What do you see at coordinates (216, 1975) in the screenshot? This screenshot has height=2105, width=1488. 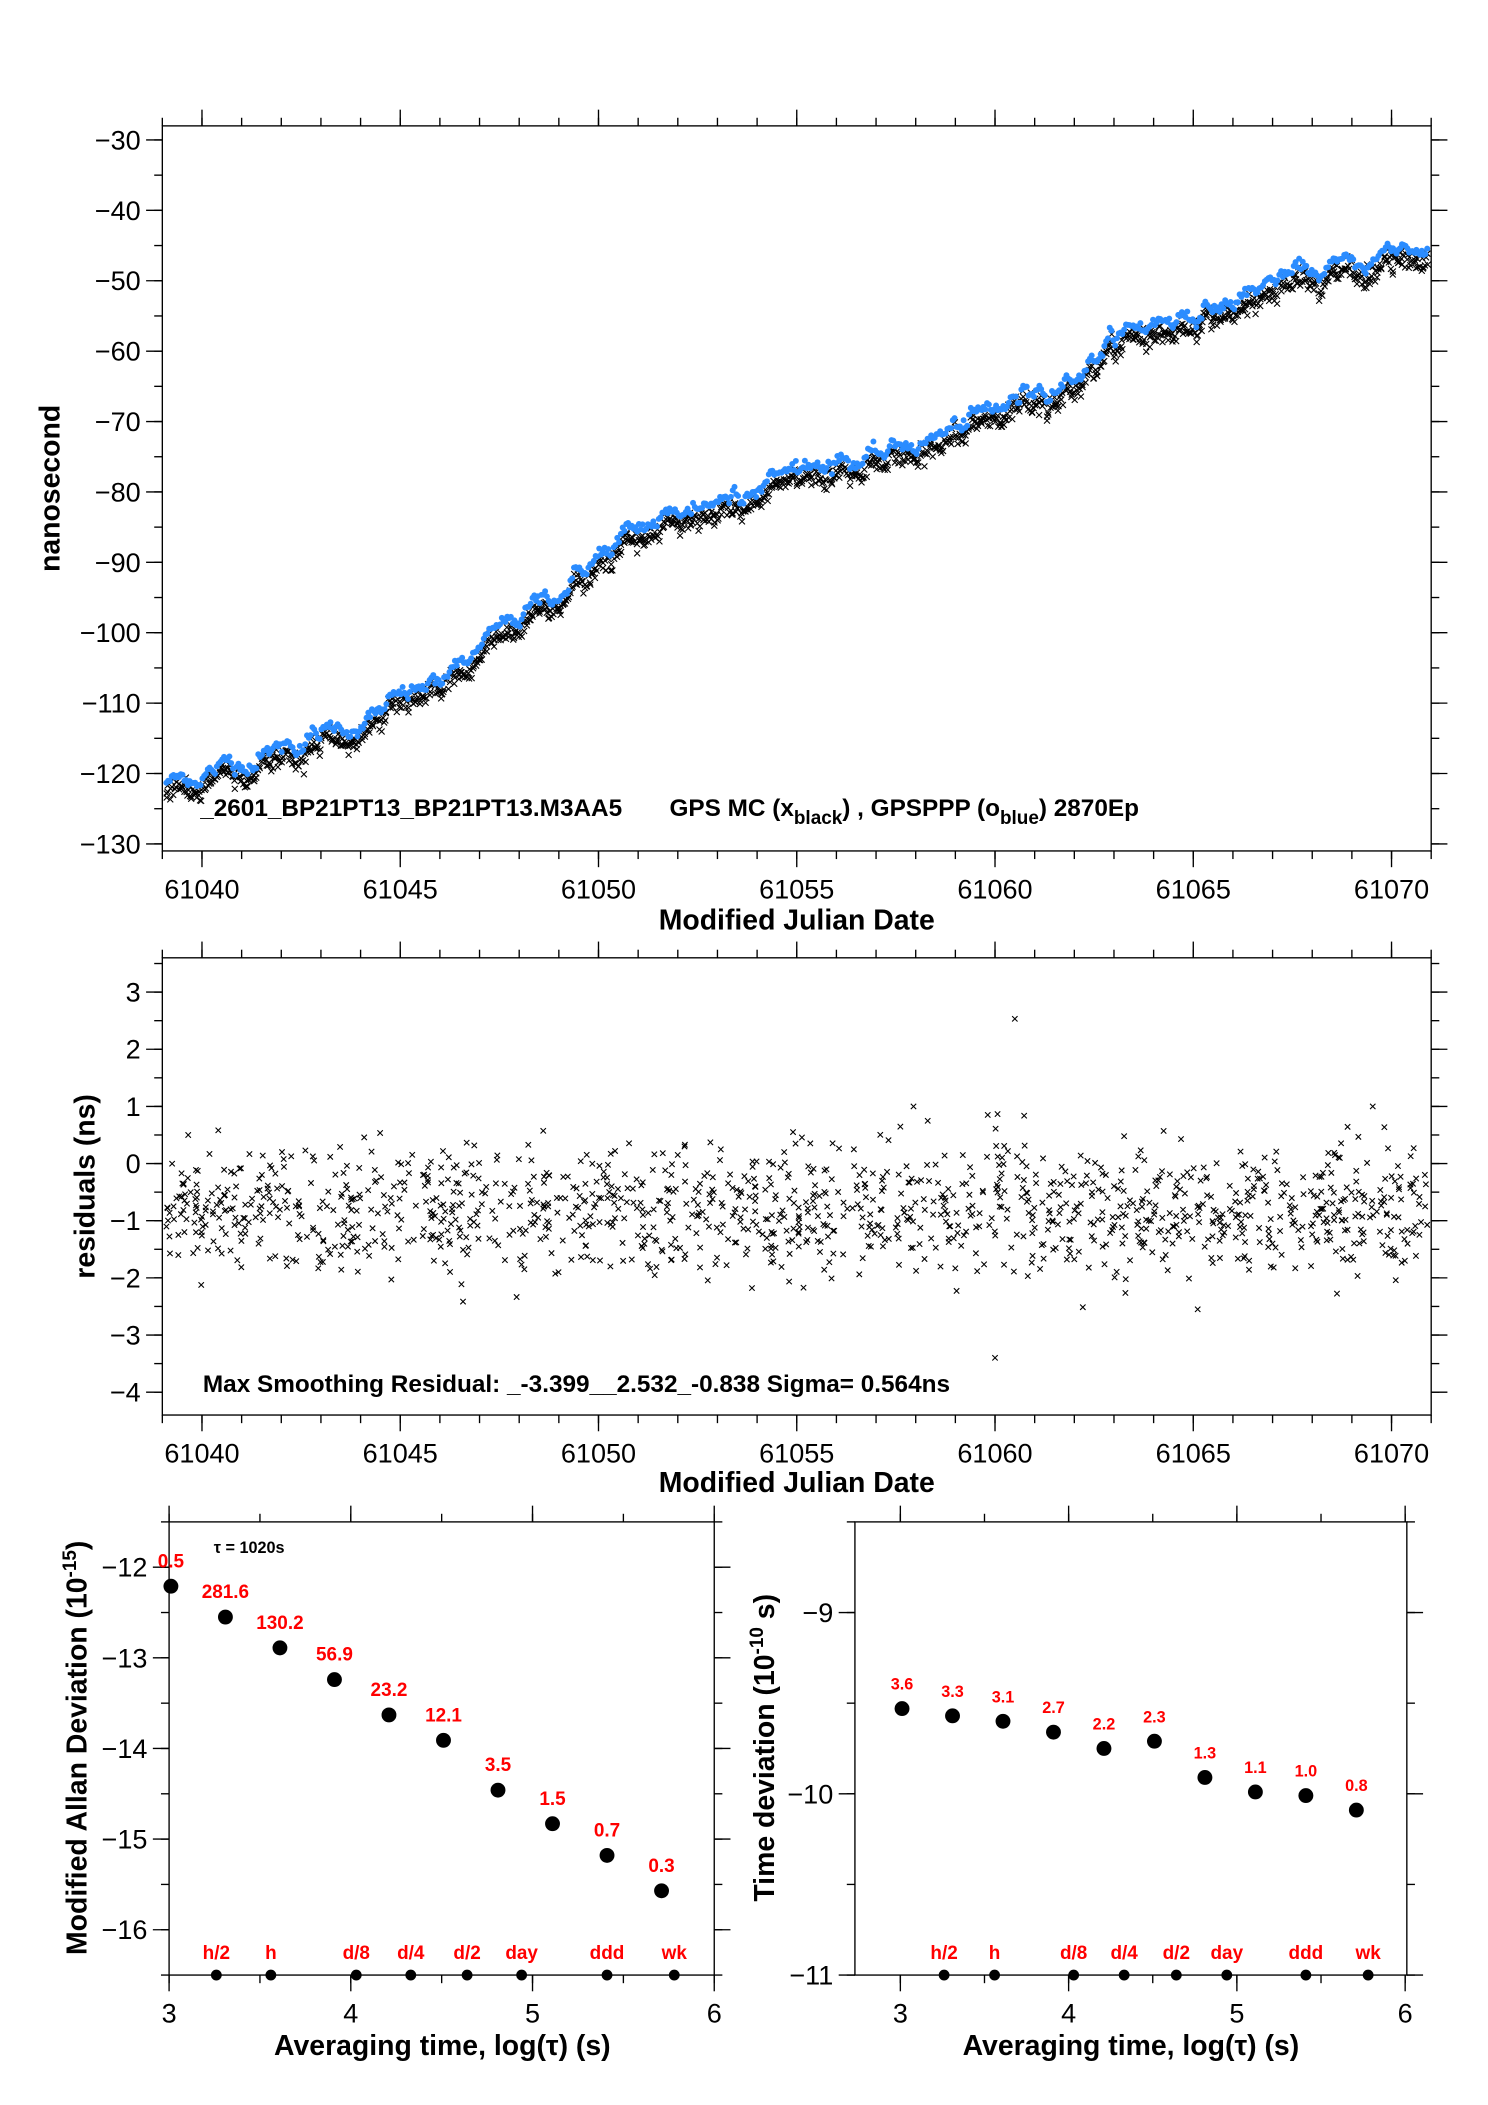 I see `p3-tau-marker` at bounding box center [216, 1975].